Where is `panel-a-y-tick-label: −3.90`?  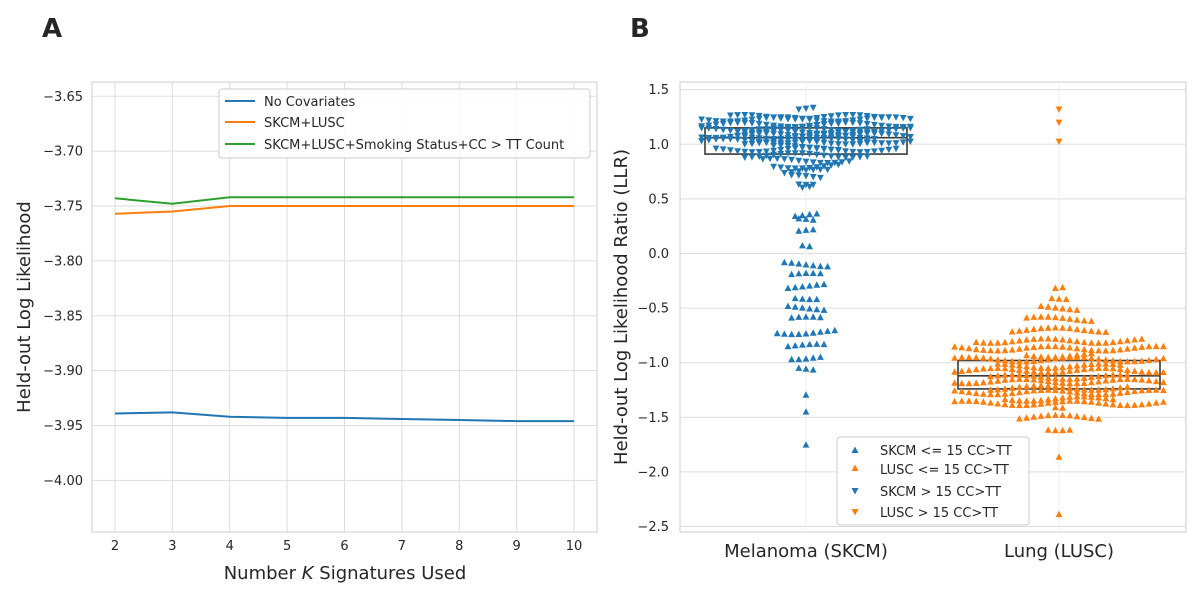
panel-a-y-tick-label: −3.90 is located at coordinates (63, 371).